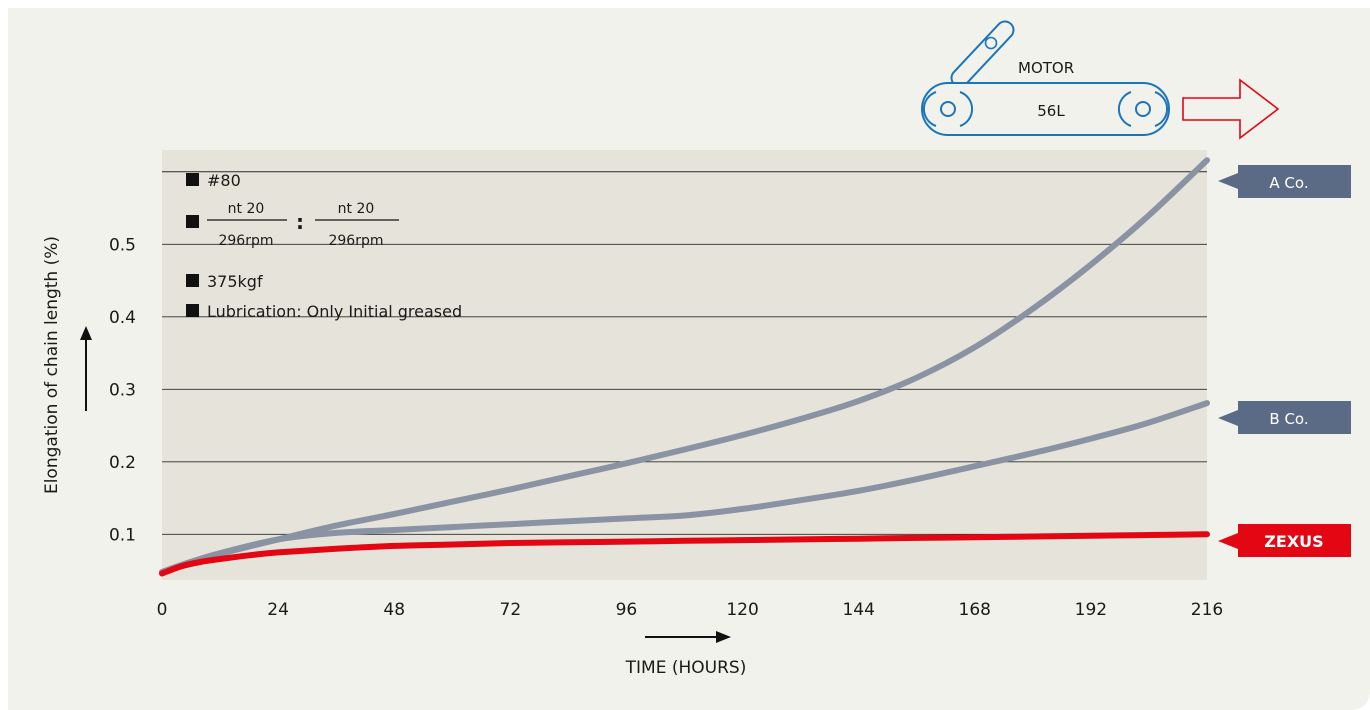 Image resolution: width=1370 pixels, height=710 pixels. I want to click on direction-arrow-icon, so click(1231, 109).